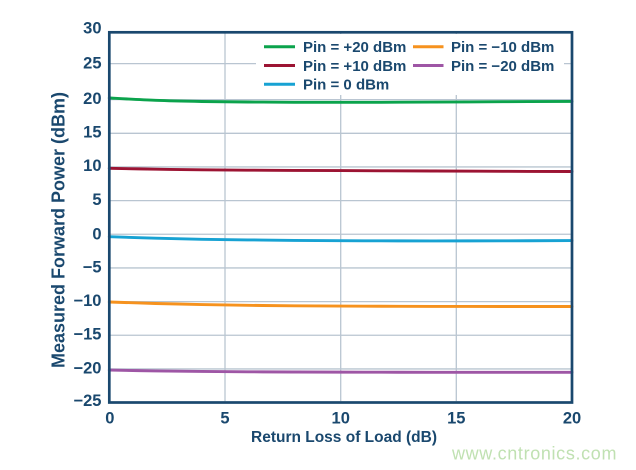 The height and width of the screenshot is (470, 636). Describe the element at coordinates (534, 454) in the screenshot. I see `svg-text: www.cntronics.com` at that location.